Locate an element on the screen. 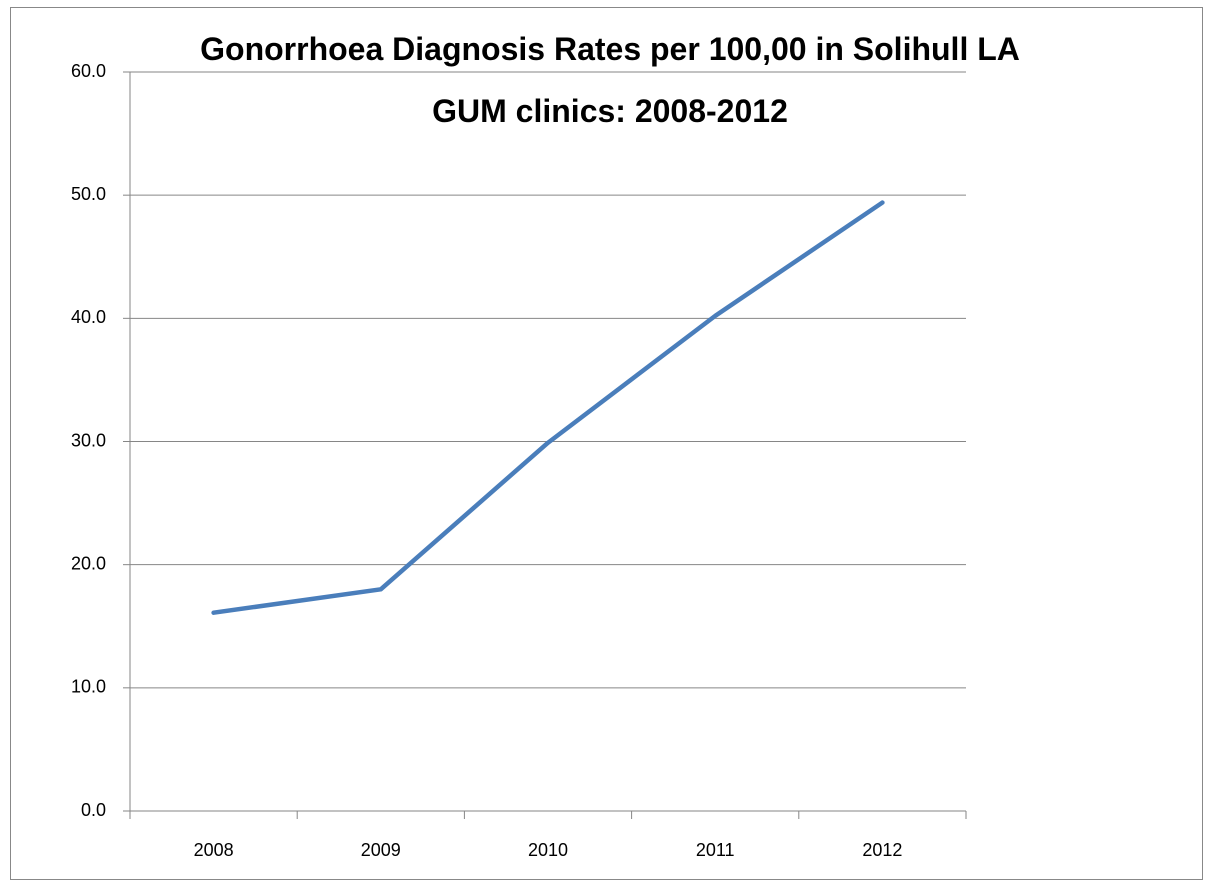 The image size is (1210, 888). y-tick-label: 40.0 is located at coordinates (88, 317).